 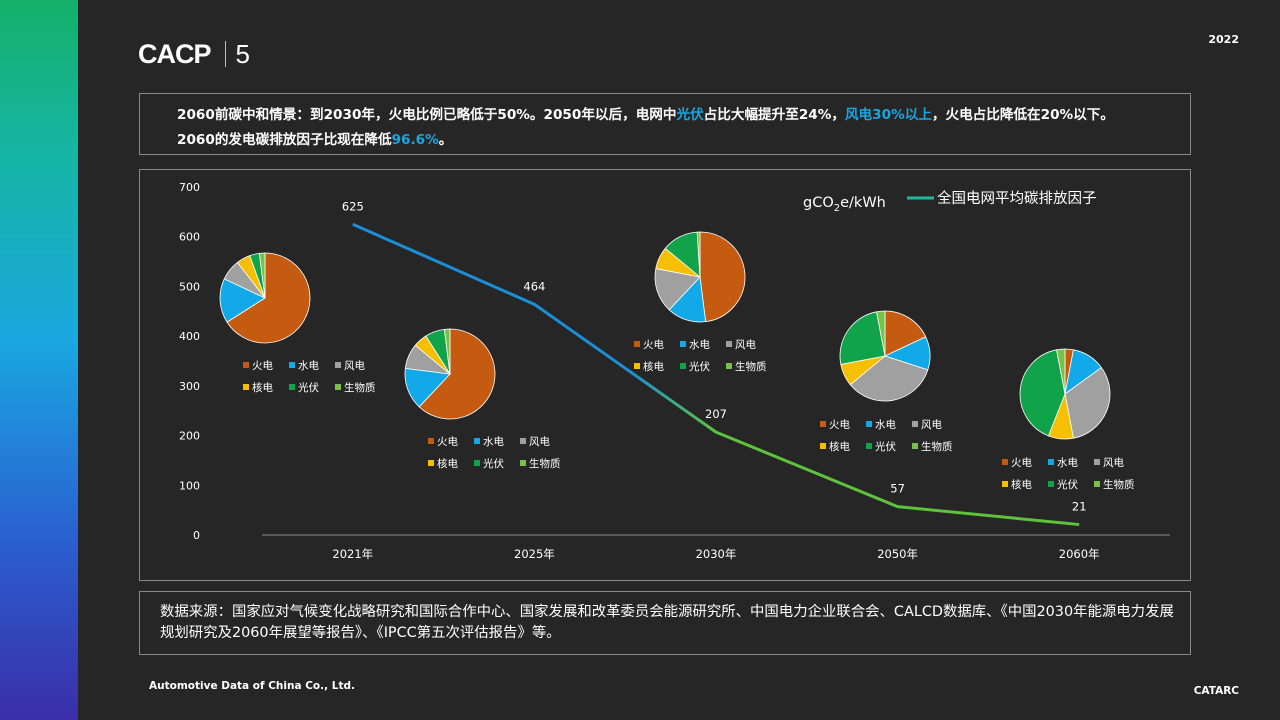 I want to click on logo-divider, so click(x=225, y=54).